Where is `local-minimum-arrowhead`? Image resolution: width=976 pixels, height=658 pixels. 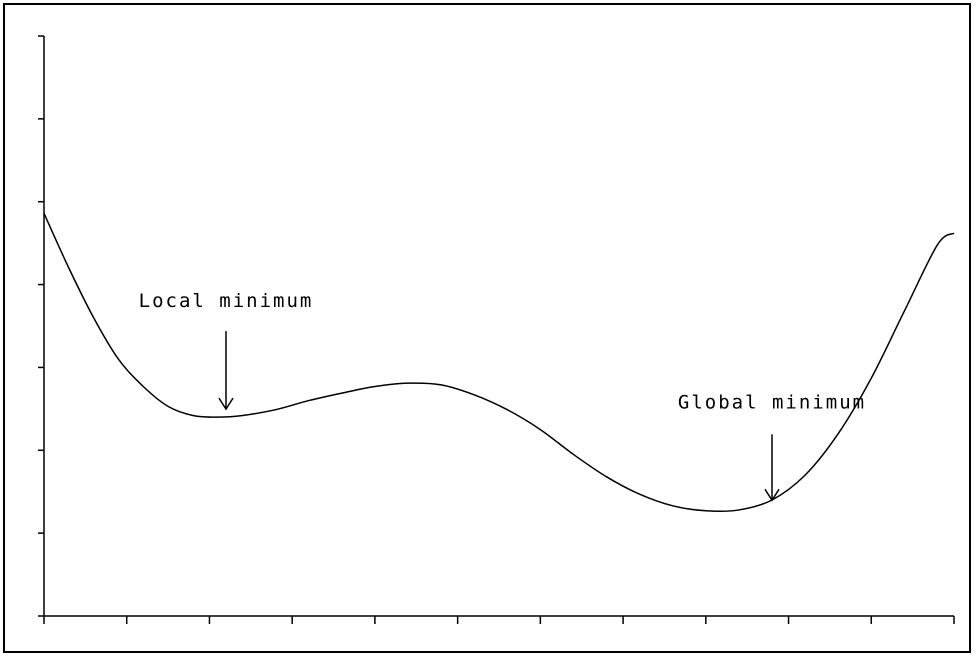
local-minimum-arrowhead is located at coordinates (226, 404).